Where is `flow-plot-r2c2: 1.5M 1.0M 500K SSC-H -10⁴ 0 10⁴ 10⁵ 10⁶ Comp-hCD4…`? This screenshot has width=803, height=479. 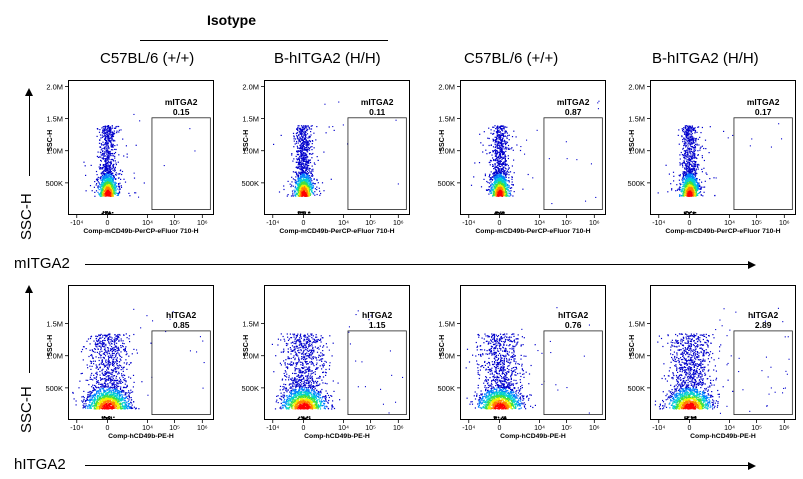 flow-plot-r2c2: 1.5M 1.0M 500K SSC-H -10⁴ 0 10⁴ 10⁵ 10⁶ Comp-hCD4… is located at coordinates (325, 362).